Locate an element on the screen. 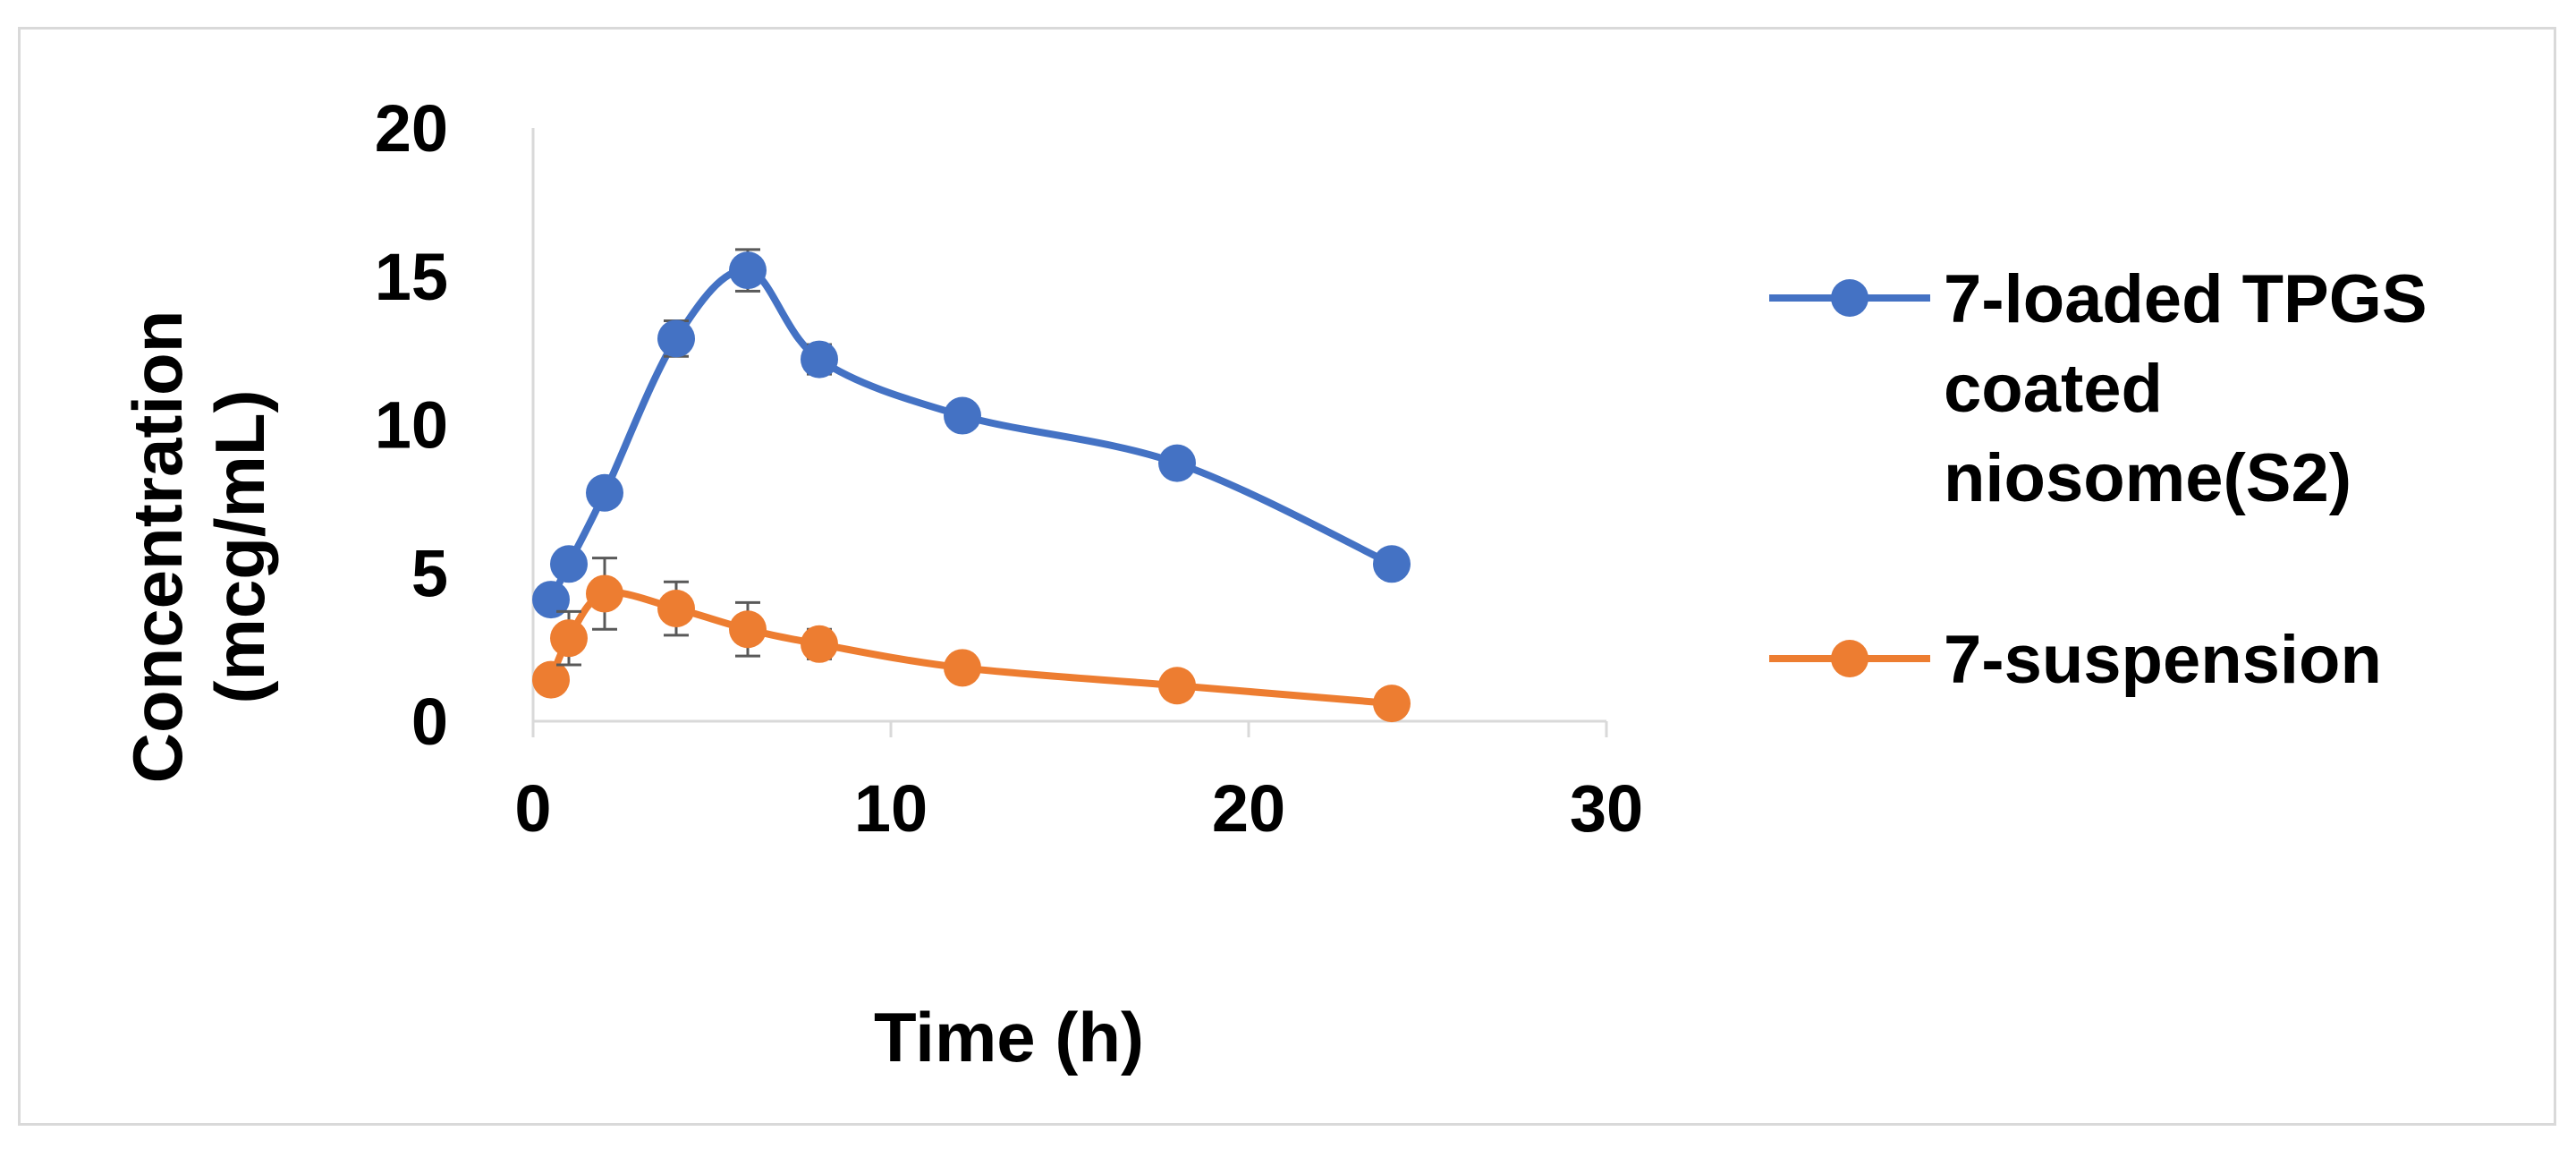  legend-label: coated is located at coordinates (2053, 389).